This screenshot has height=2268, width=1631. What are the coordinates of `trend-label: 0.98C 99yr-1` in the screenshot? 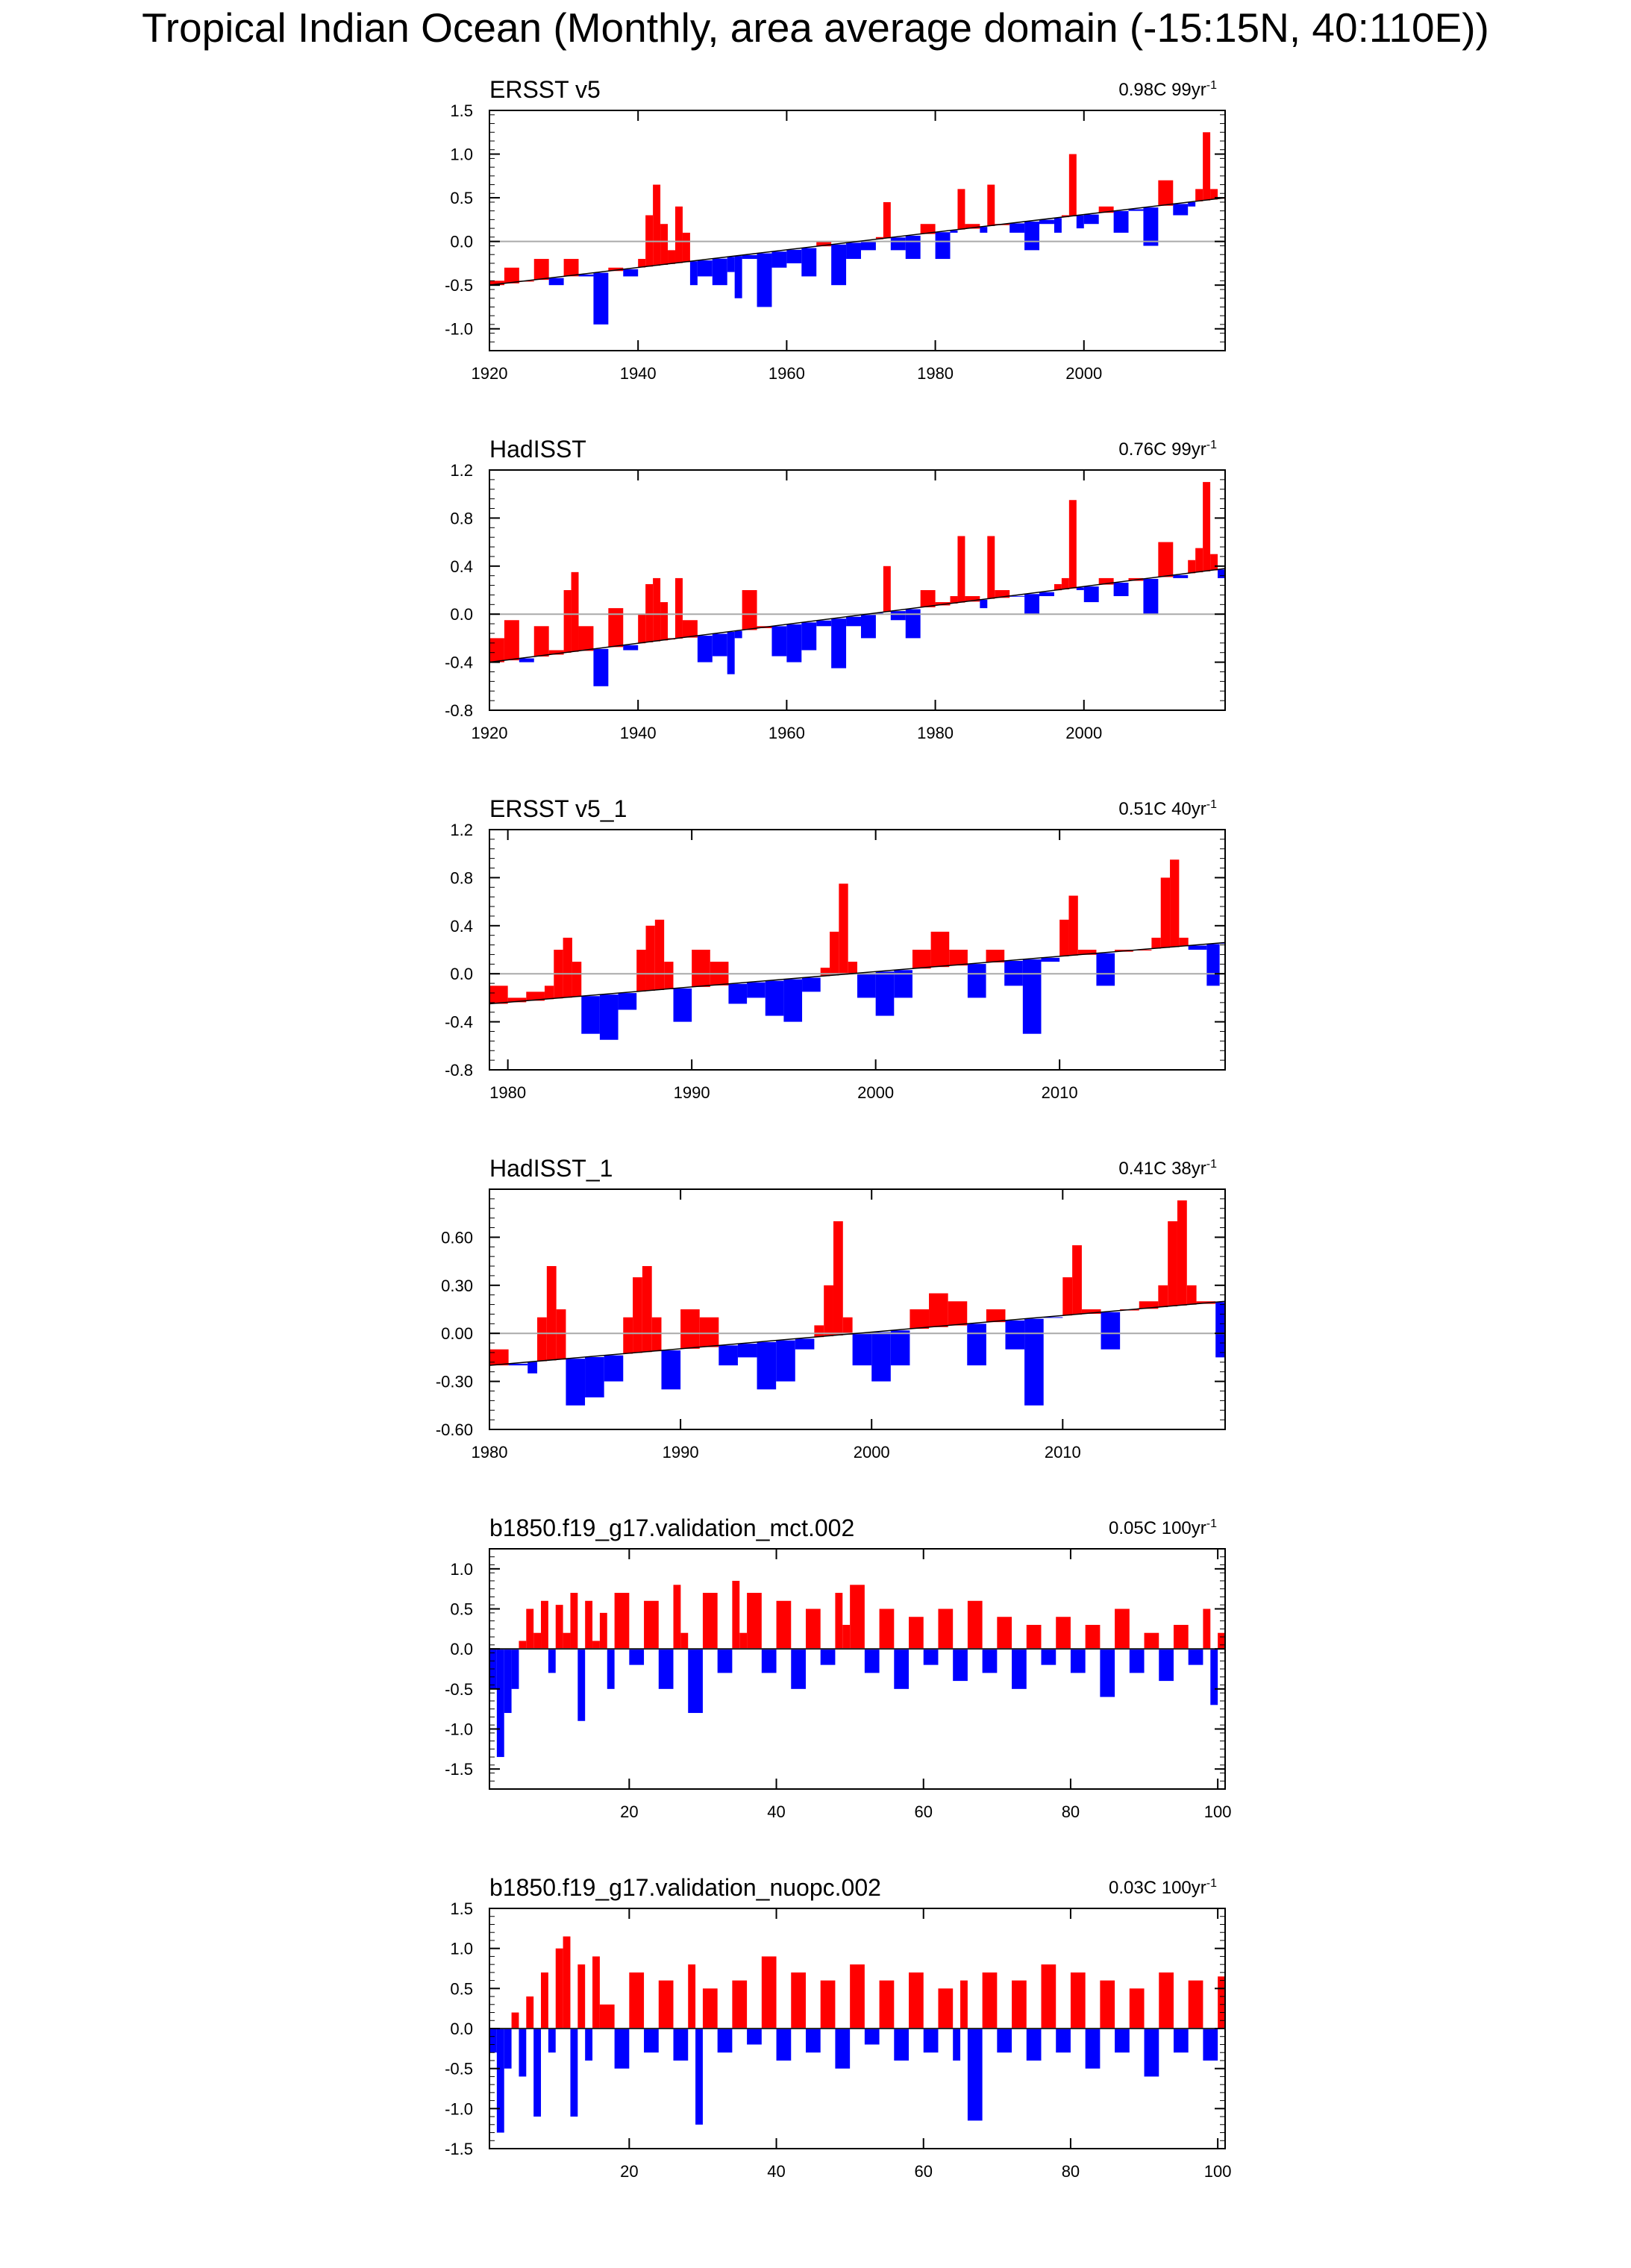 It's located at (1167, 90).